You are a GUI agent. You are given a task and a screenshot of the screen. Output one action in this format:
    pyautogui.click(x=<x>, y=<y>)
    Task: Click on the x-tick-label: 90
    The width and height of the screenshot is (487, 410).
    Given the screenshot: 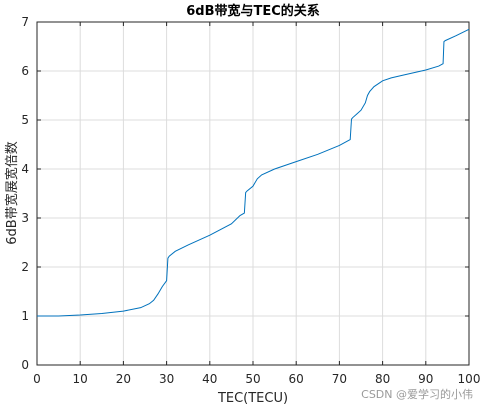 What is the action you would take?
    pyautogui.click(x=425, y=379)
    